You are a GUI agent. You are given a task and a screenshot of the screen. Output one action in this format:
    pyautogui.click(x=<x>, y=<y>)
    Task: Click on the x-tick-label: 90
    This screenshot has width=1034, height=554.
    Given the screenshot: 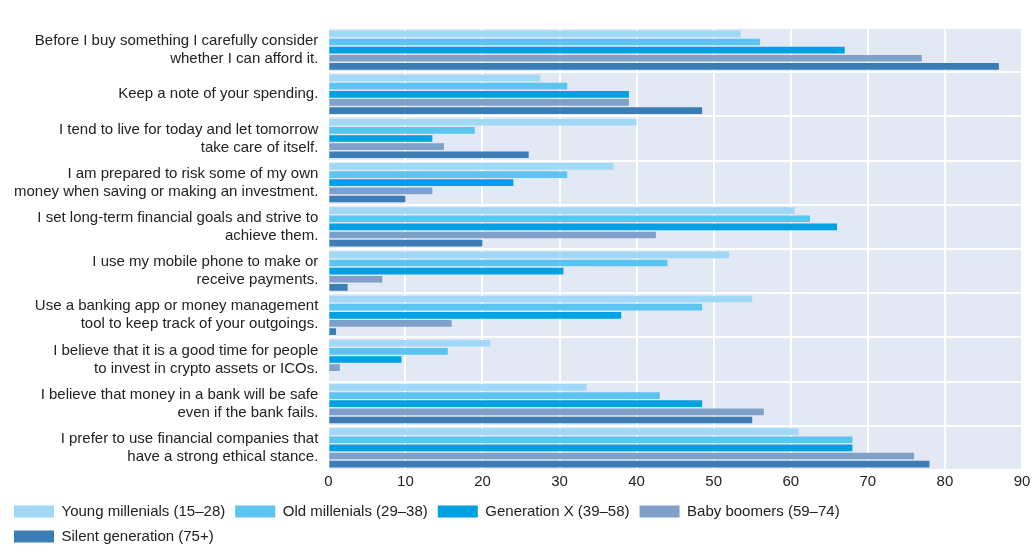 What is the action you would take?
    pyautogui.click(x=1022, y=481)
    